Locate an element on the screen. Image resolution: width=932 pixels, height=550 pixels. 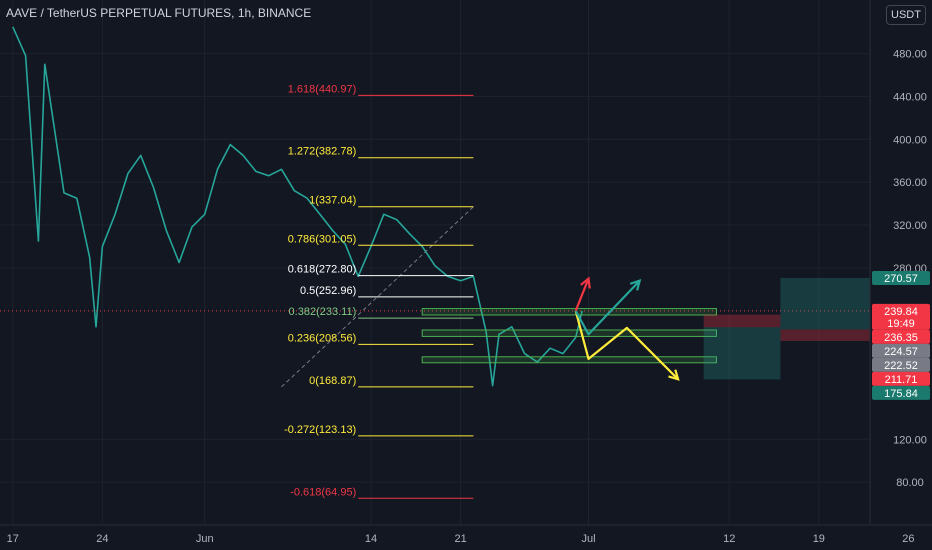
x-tick-label: 24 is located at coordinates (102, 539).